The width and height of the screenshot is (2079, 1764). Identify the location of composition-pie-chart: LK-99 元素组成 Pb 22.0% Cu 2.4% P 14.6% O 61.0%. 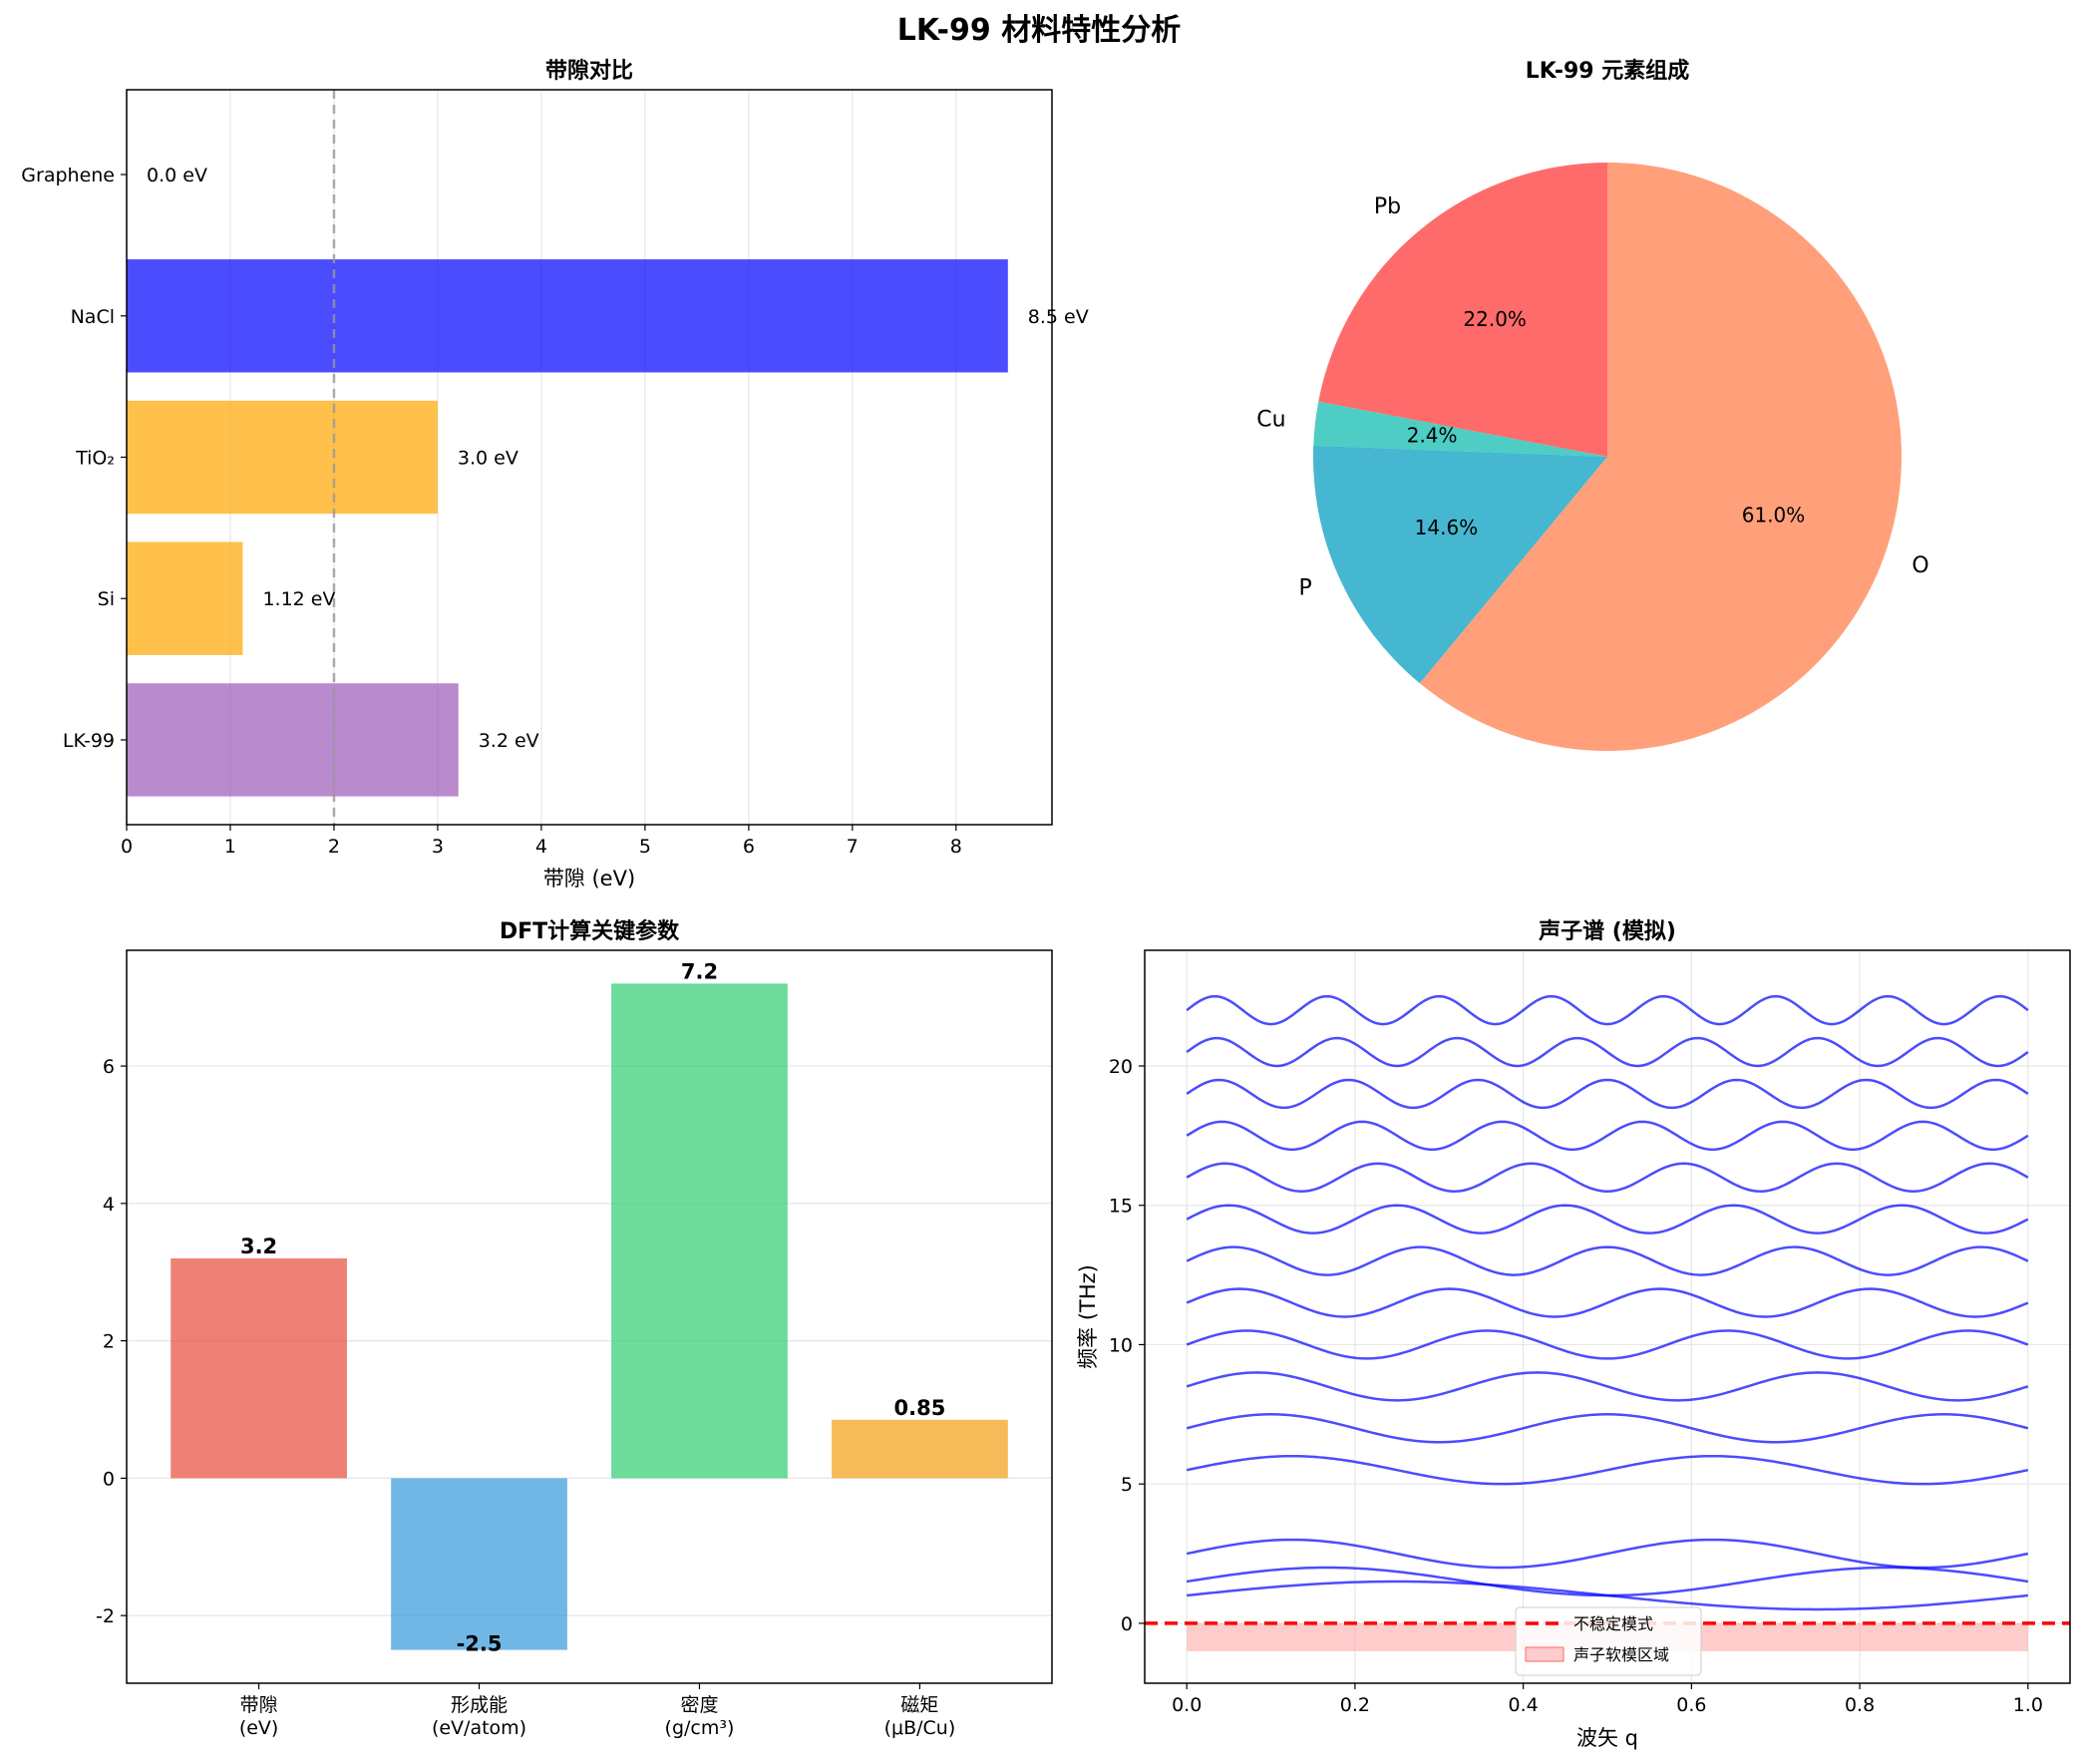
(1592, 405).